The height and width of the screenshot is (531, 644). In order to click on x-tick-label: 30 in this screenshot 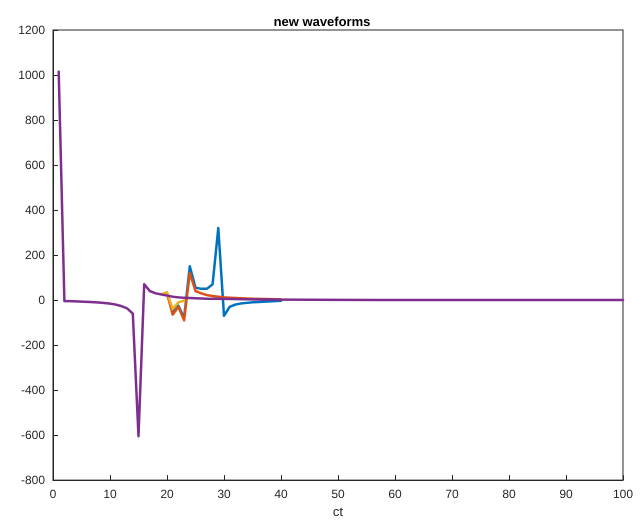, I will do `click(224, 494)`.